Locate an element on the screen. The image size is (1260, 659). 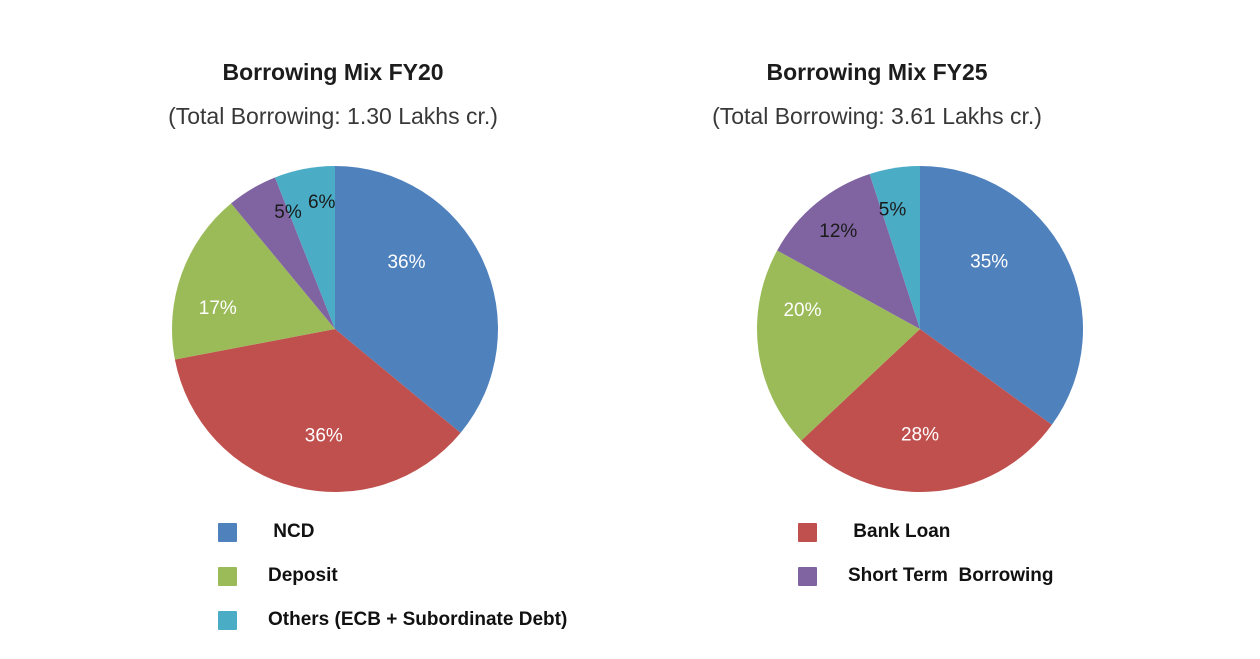
legend-item-ncd: NCD is located at coordinates (392, 532).